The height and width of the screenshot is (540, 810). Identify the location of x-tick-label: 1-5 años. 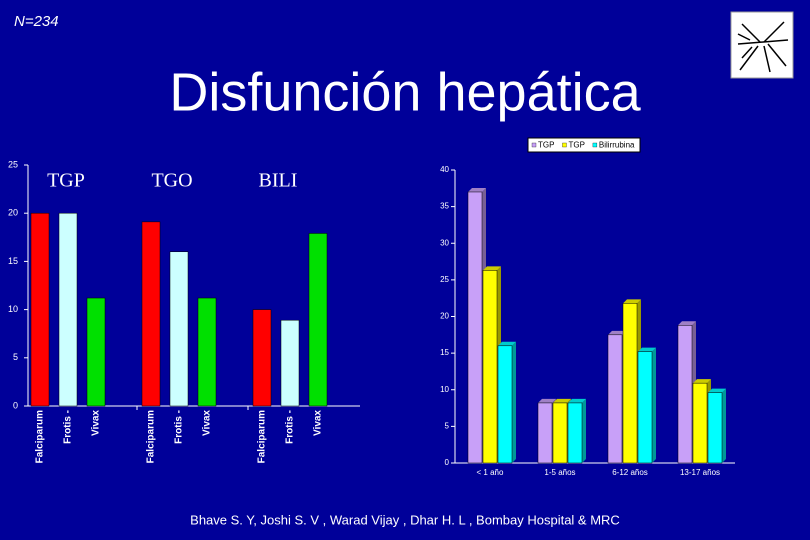
(559, 472).